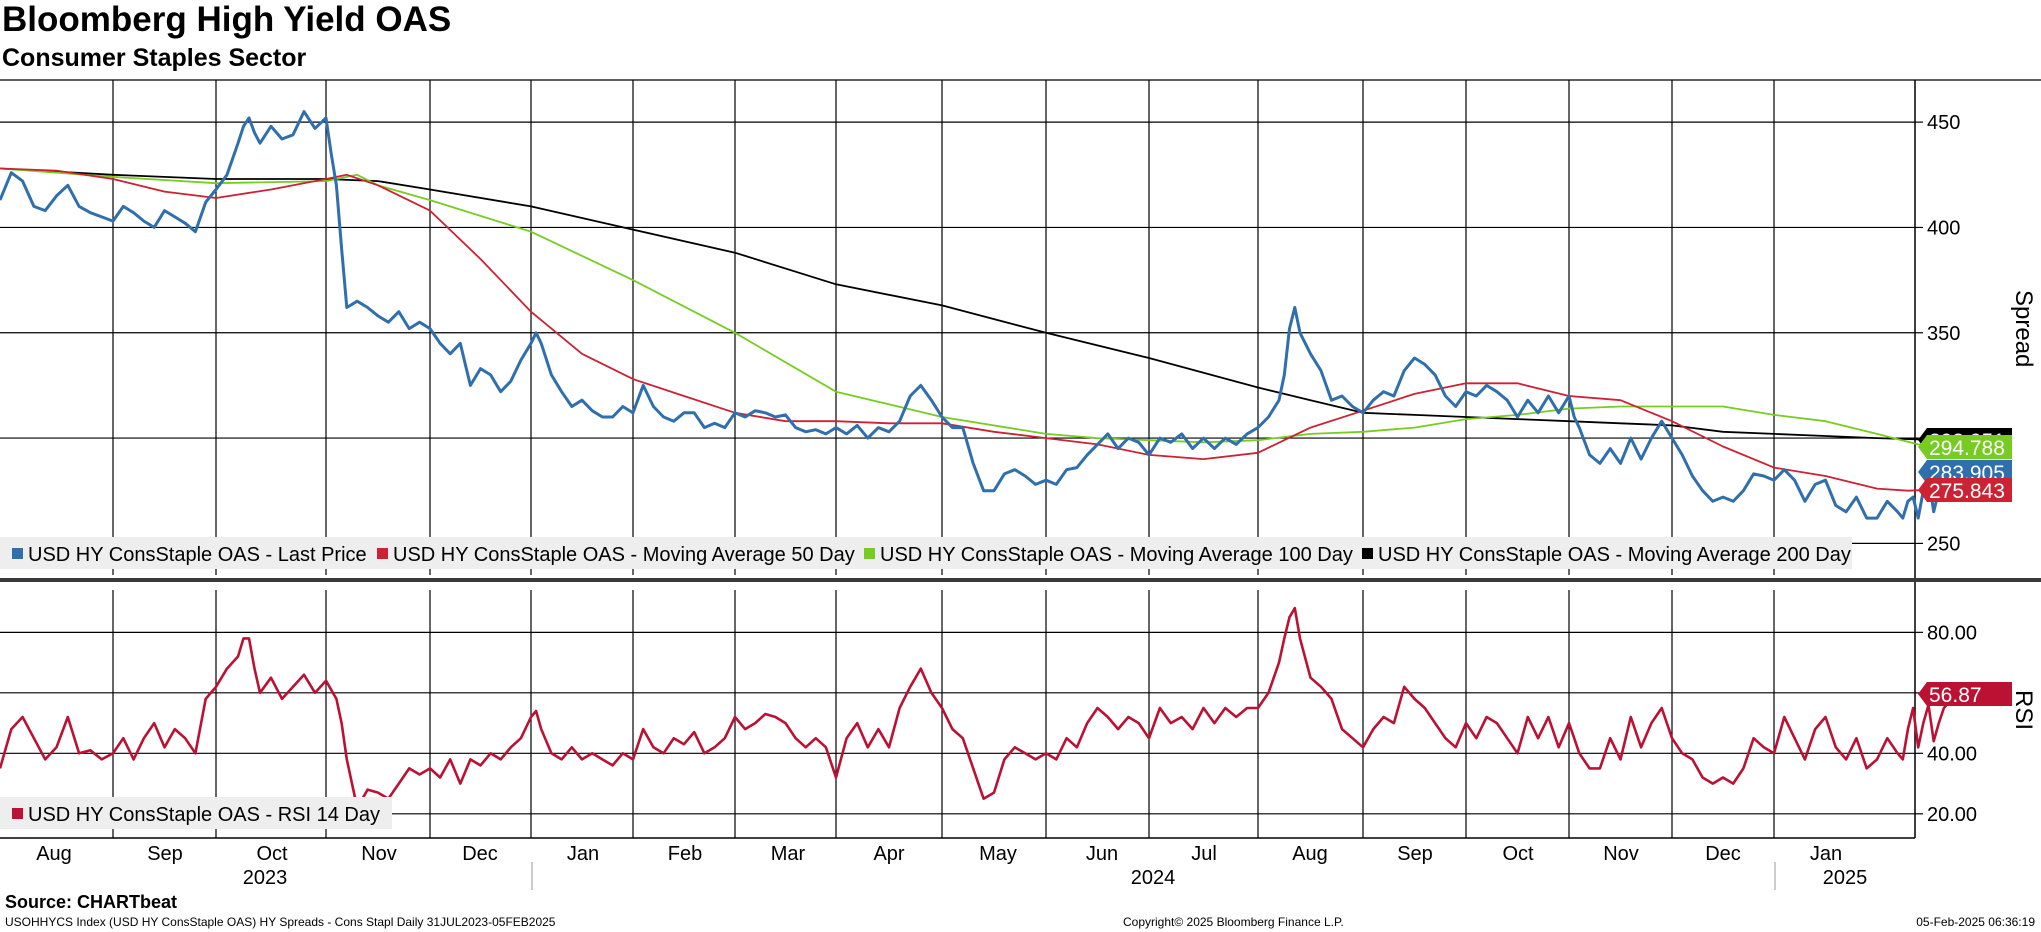 The height and width of the screenshot is (932, 2041). Describe the element at coordinates (204, 815) in the screenshot. I see `legend-label: USD HY ConsStaple OAS - RSI 14 Day` at that location.